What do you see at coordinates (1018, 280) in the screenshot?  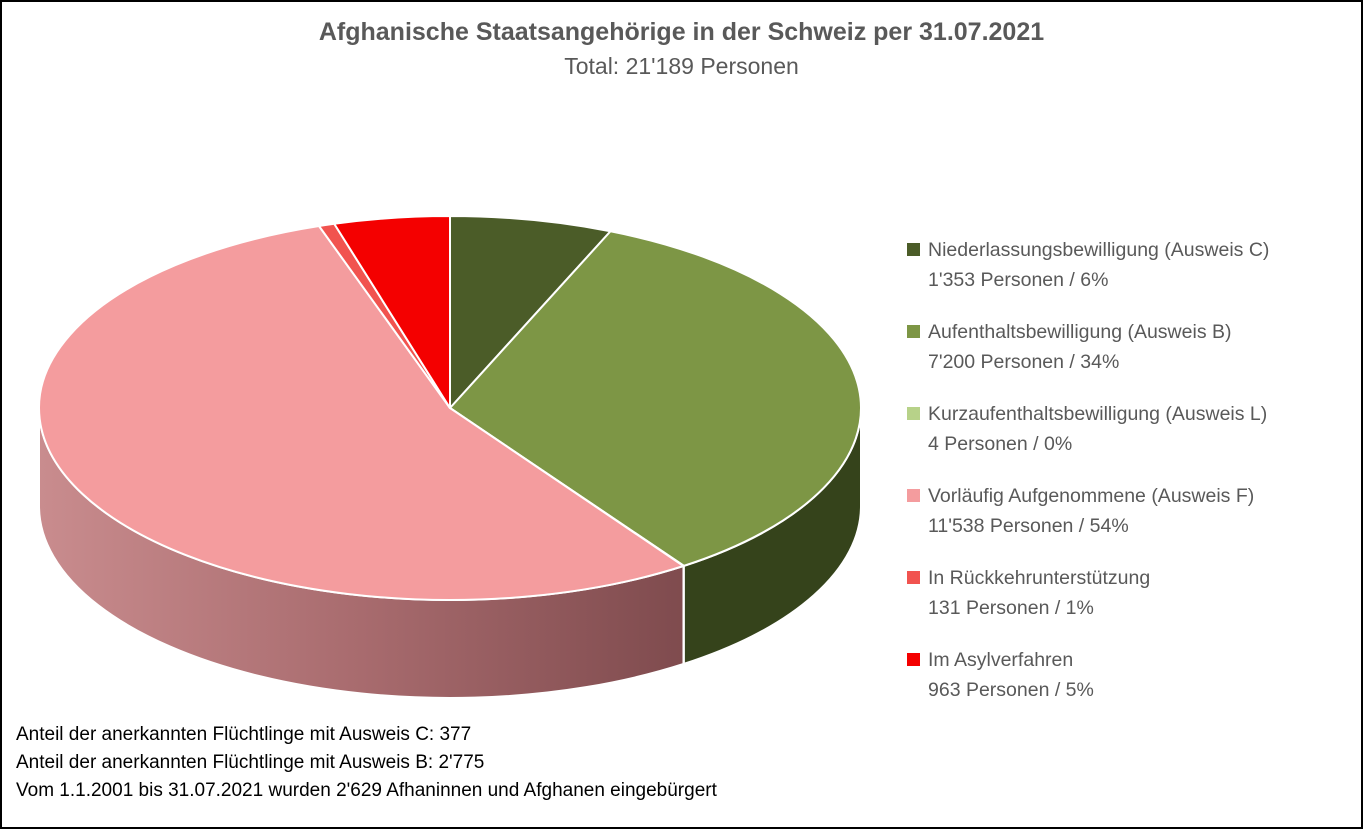 I see `legend-value: 1'353 Personen / 6%` at bounding box center [1018, 280].